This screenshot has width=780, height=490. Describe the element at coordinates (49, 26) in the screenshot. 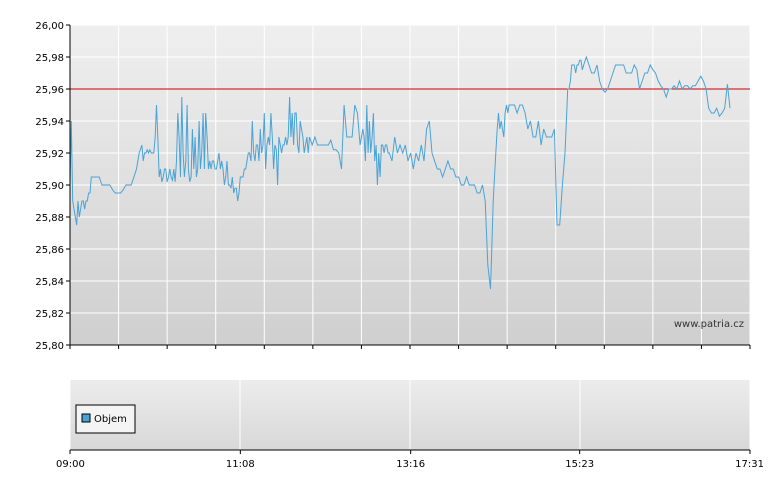

I see `y-tick-label: 26,00` at that location.